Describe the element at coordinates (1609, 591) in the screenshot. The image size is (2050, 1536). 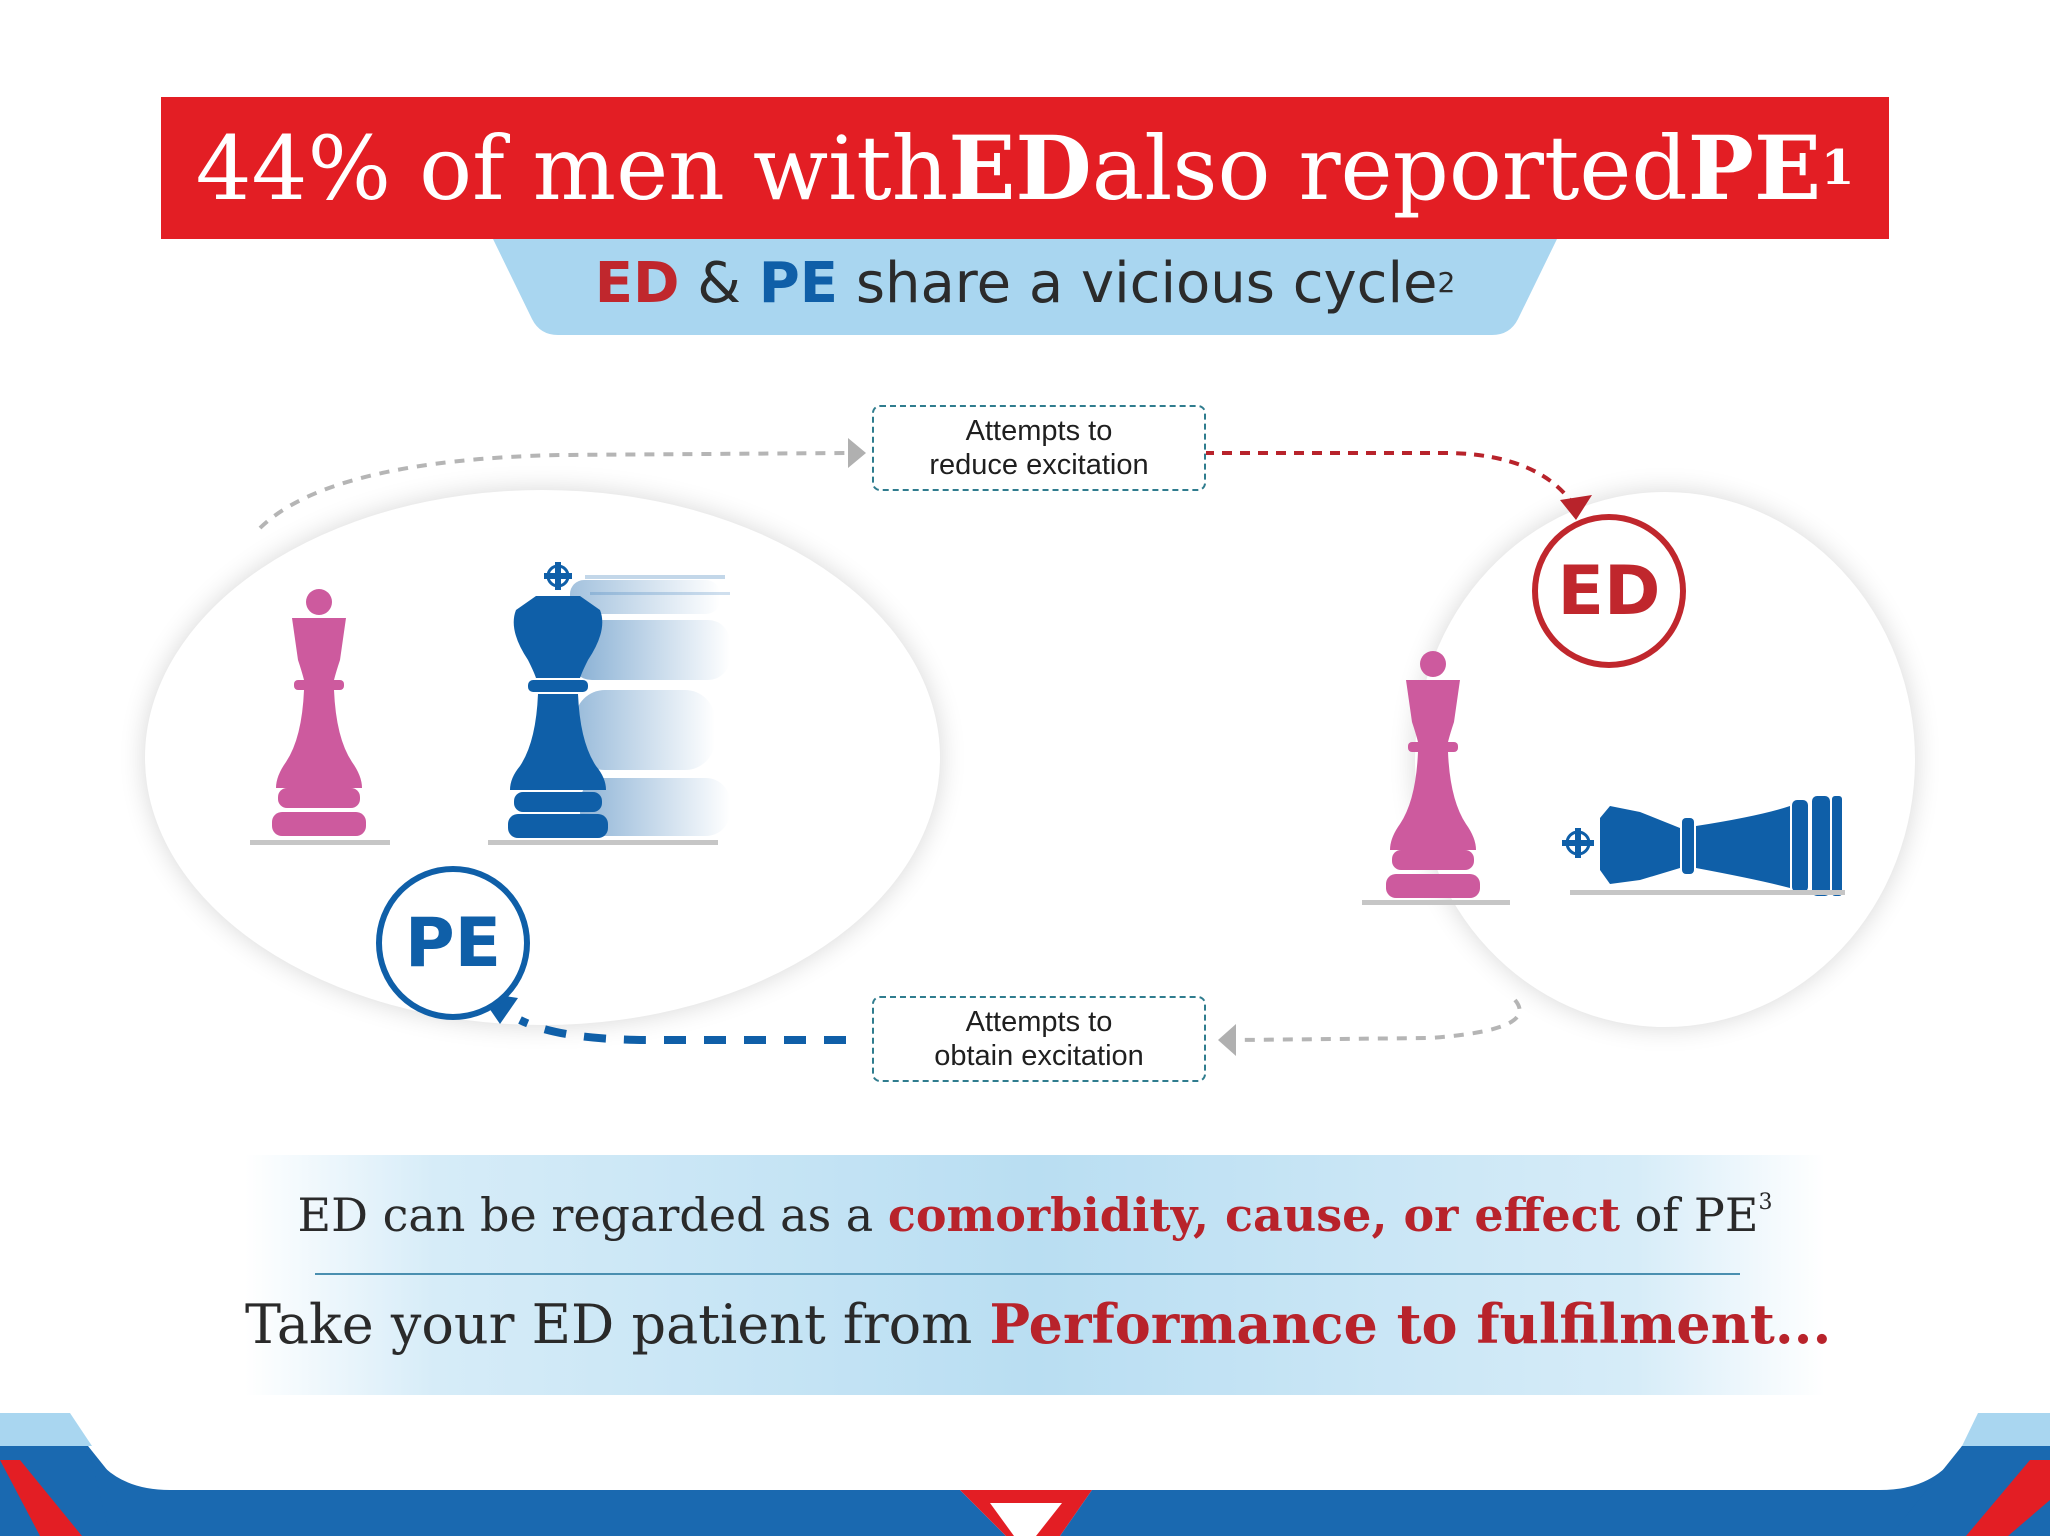
I see `ed-circle-label: ED` at that location.